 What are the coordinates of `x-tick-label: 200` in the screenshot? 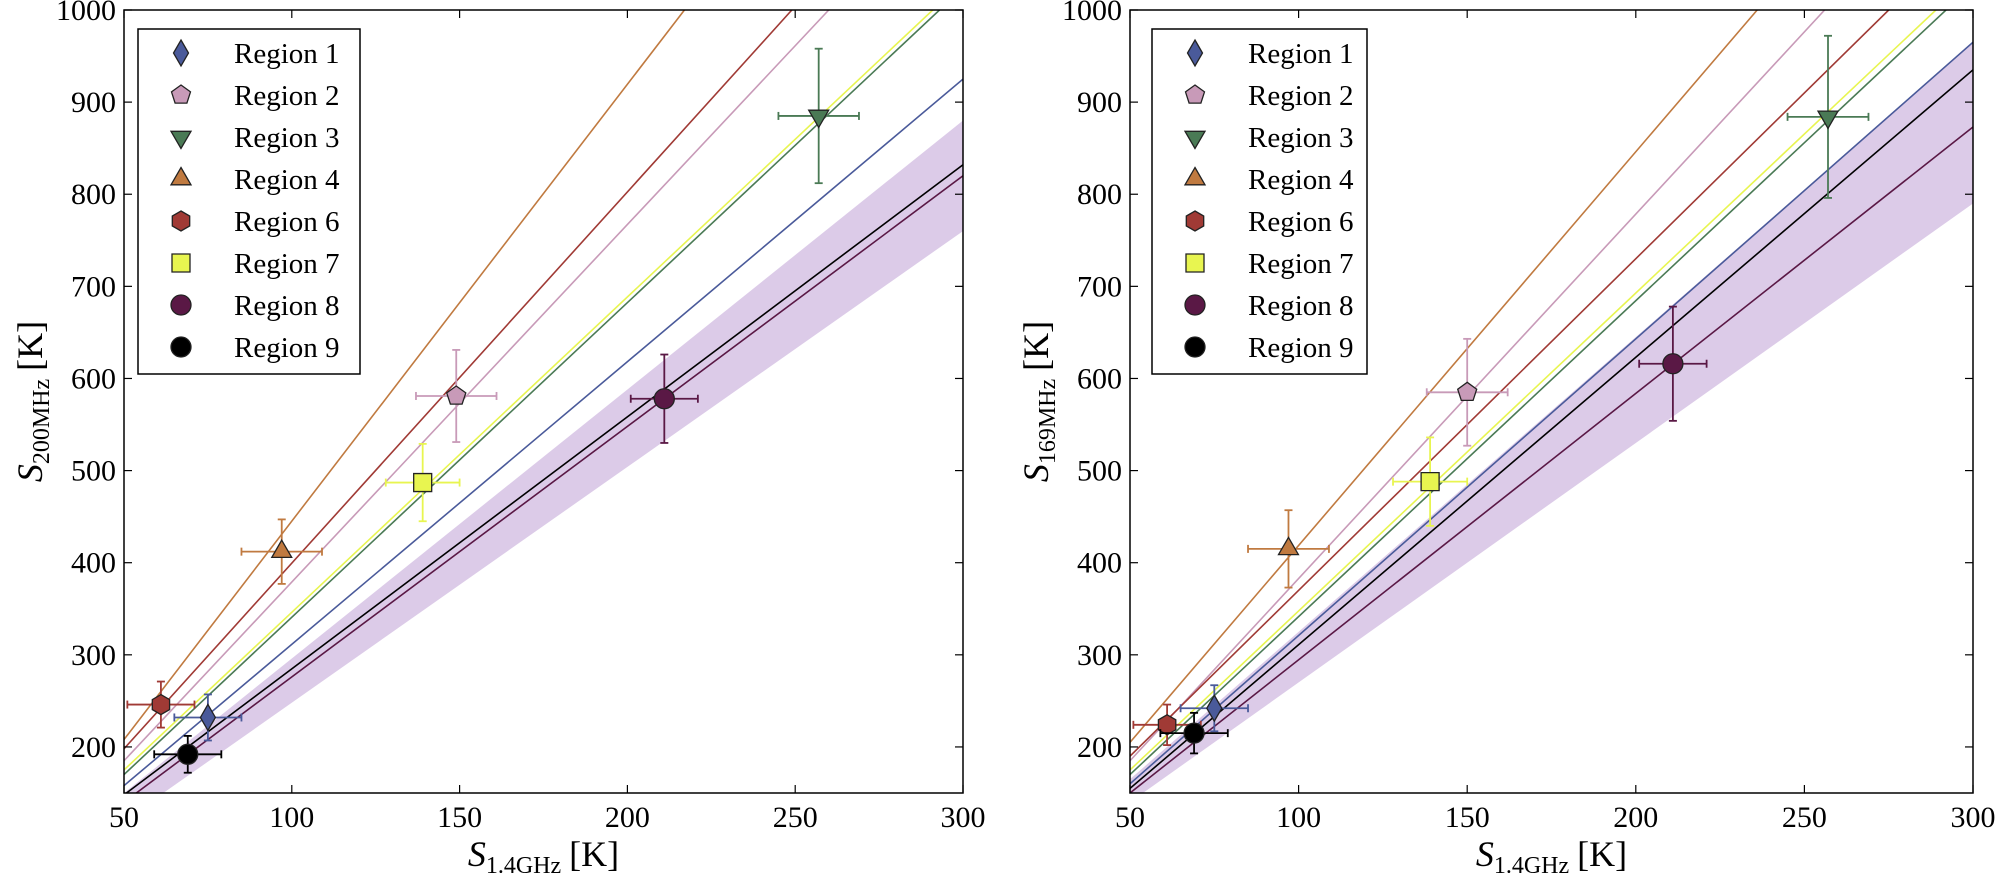 It's located at (627, 817).